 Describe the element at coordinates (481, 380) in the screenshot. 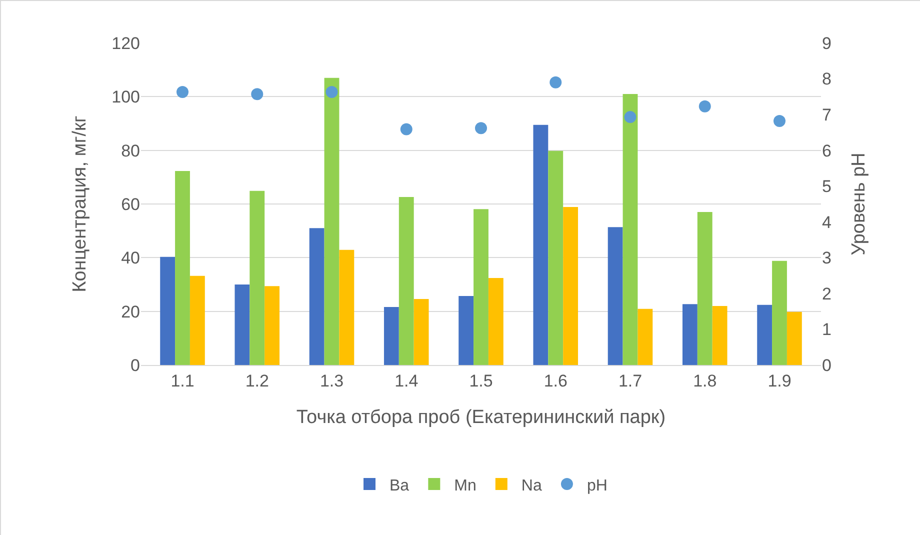

I see `x-tick-label: 1.5` at that location.